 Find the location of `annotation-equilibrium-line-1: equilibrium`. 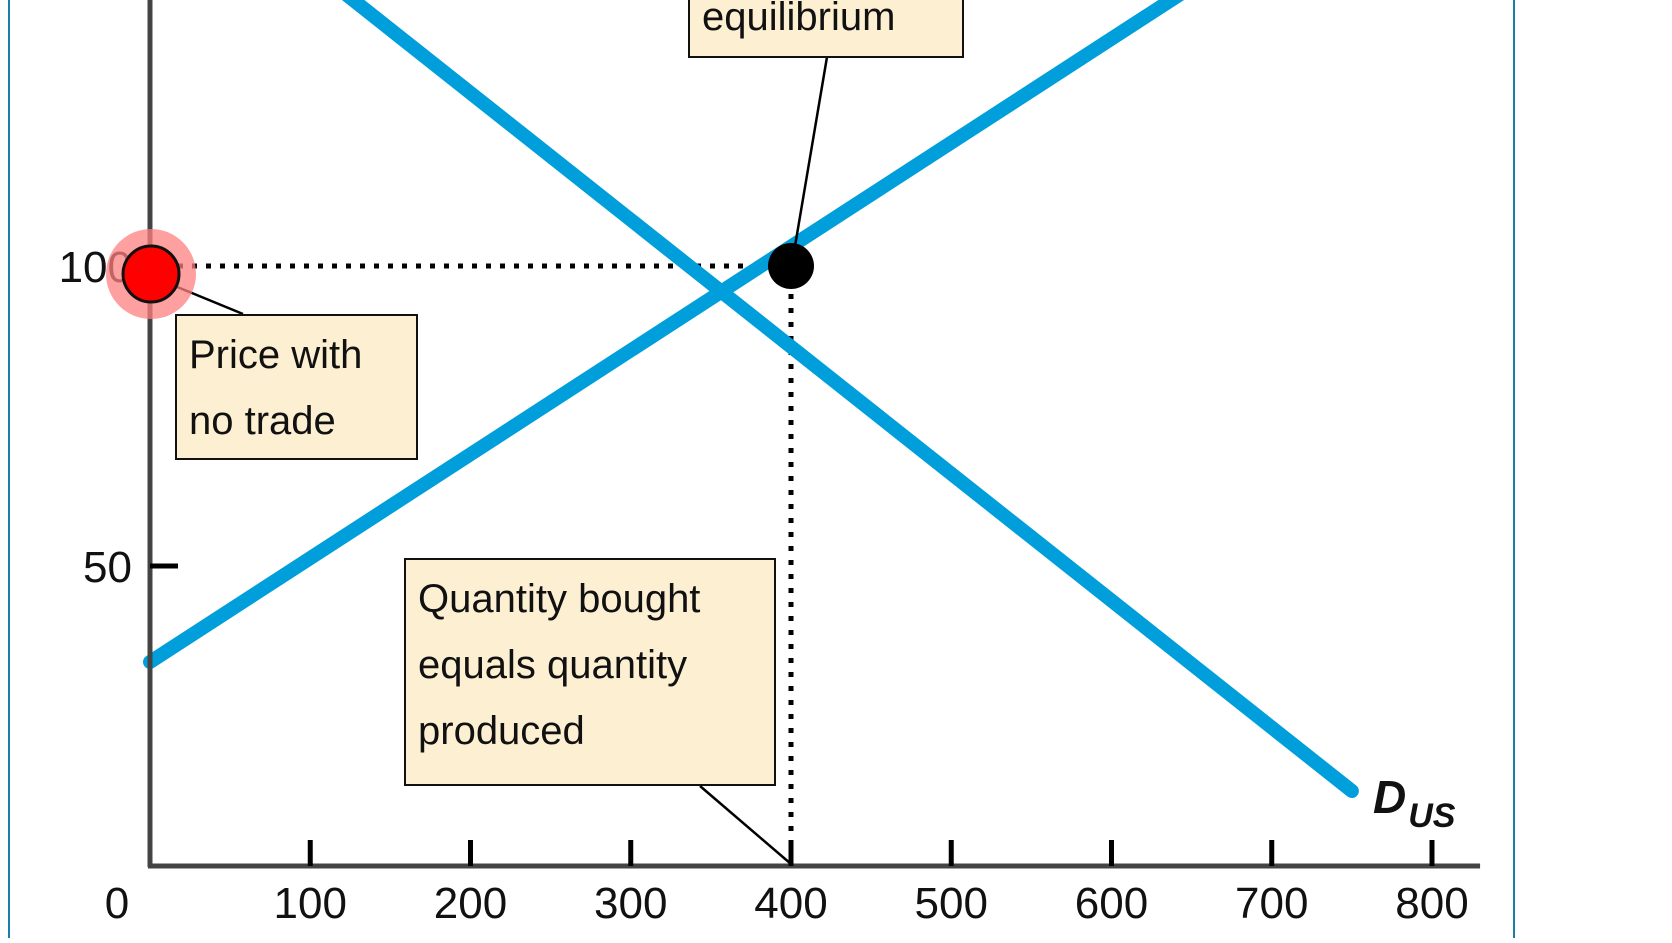

annotation-equilibrium-line-1: equilibrium is located at coordinates (799, 19).